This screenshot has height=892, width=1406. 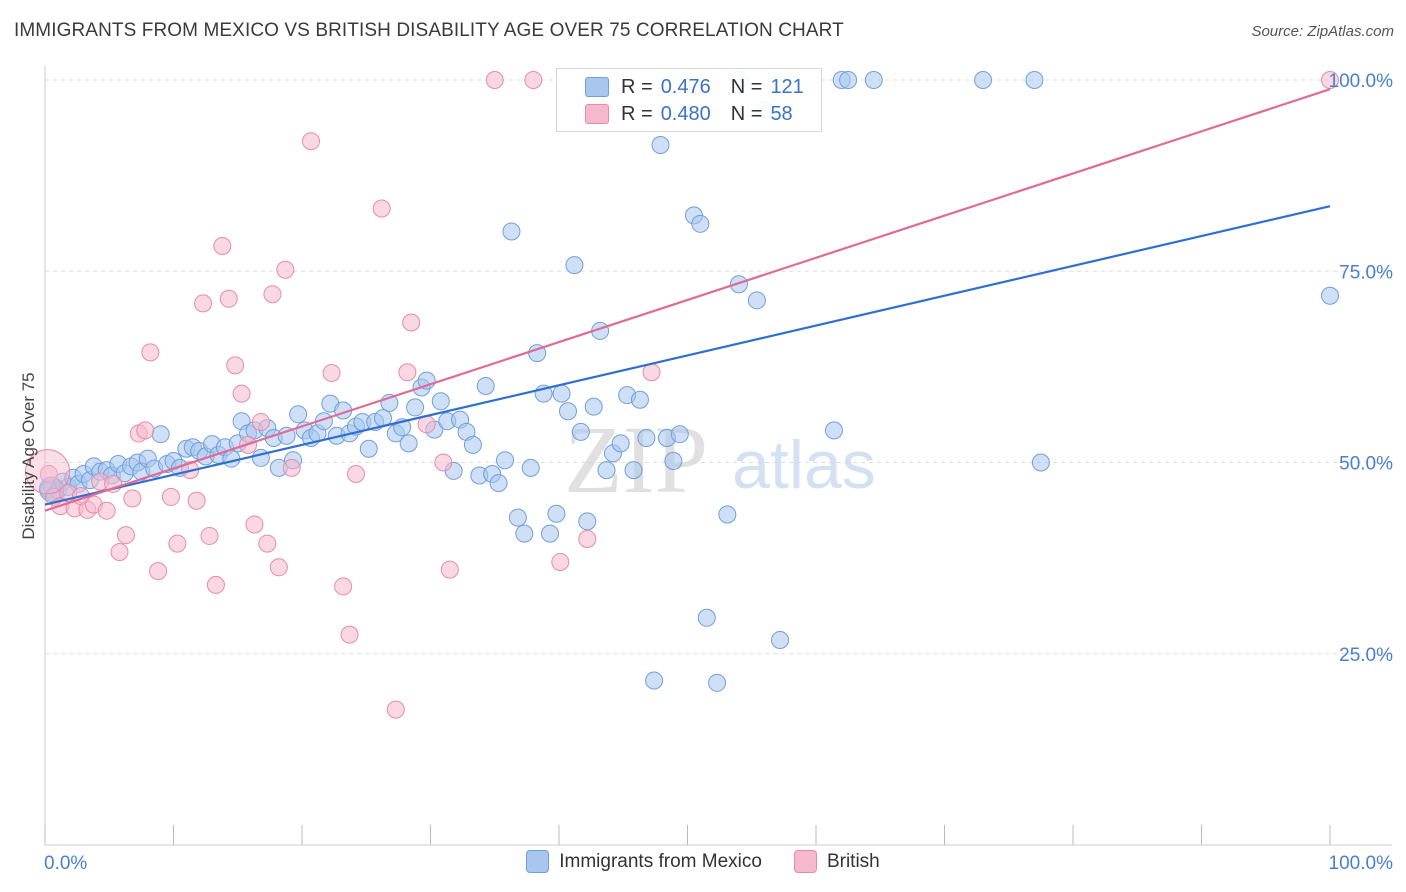 I want to click on y-tick-label: 75.0%, so click(x=1366, y=272).